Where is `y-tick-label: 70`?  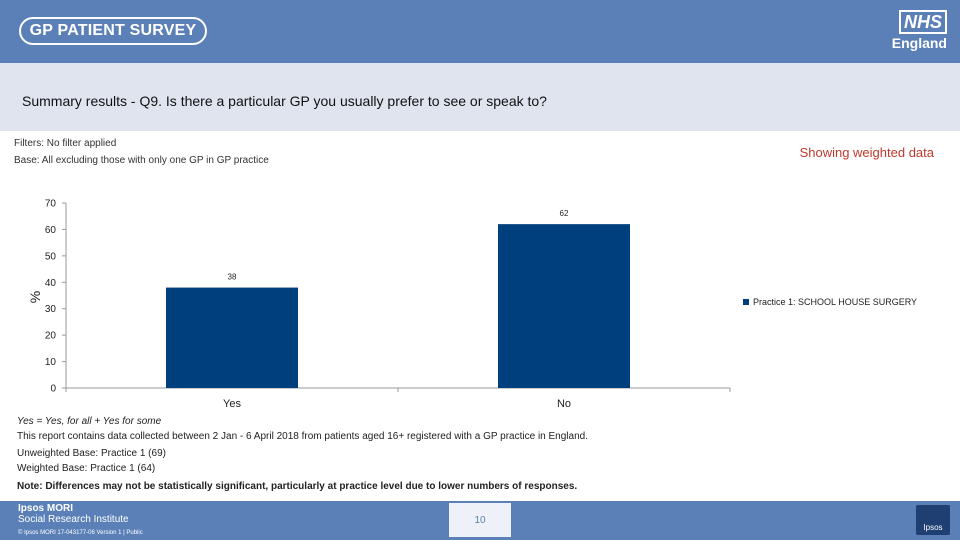
y-tick-label: 70 is located at coordinates (51, 204).